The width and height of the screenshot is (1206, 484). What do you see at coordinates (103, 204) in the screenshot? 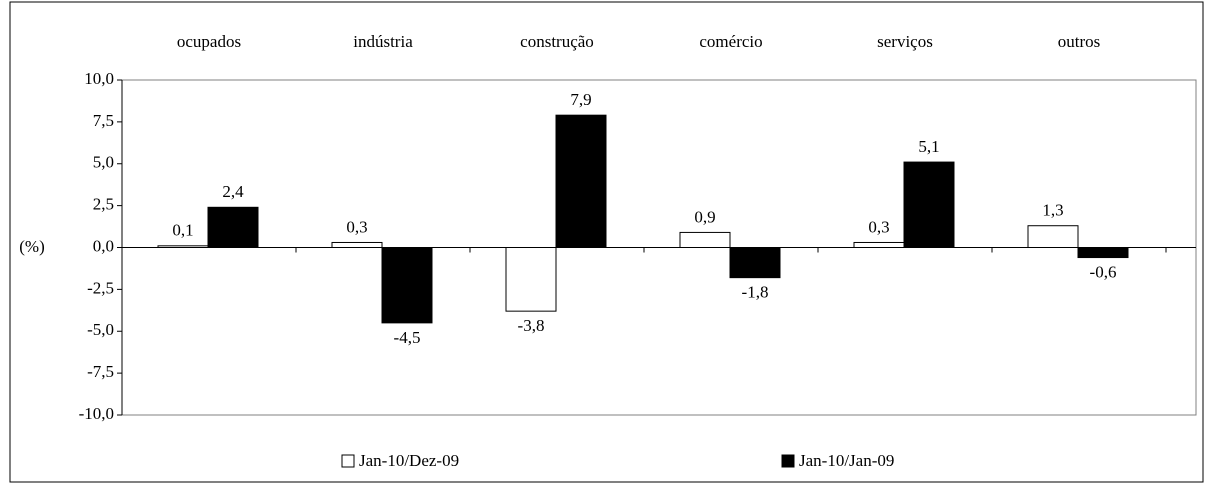
I see `y-tick-label: 2,5` at bounding box center [103, 204].